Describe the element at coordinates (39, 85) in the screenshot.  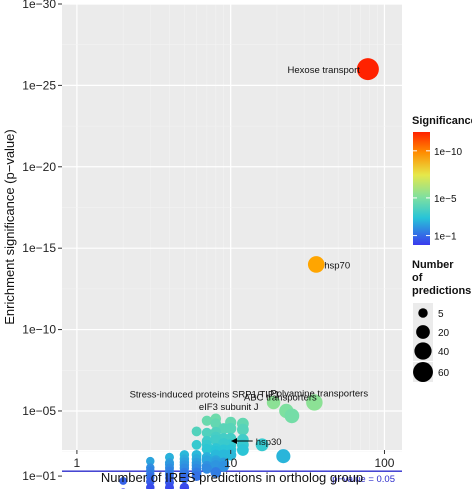
I see `y-tick-label: 1e−25` at that location.